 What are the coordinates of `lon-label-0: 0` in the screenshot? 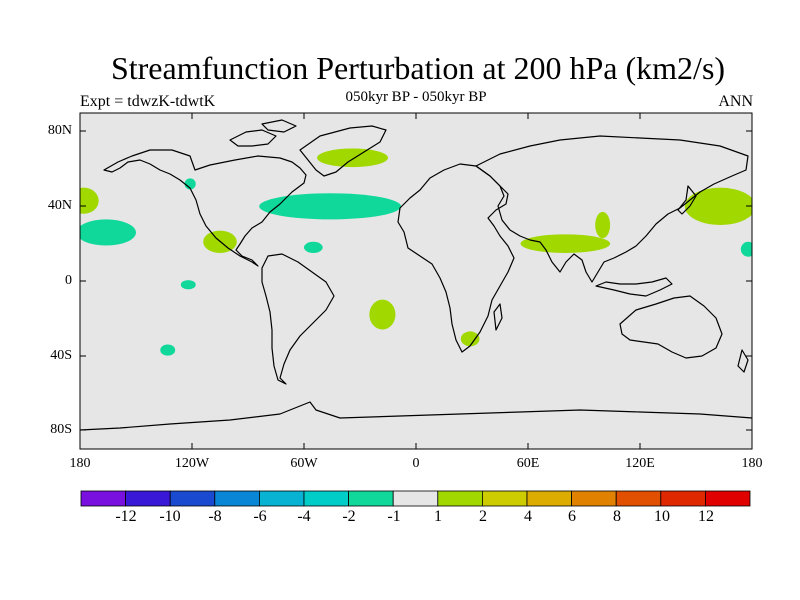 It's located at (416, 463).